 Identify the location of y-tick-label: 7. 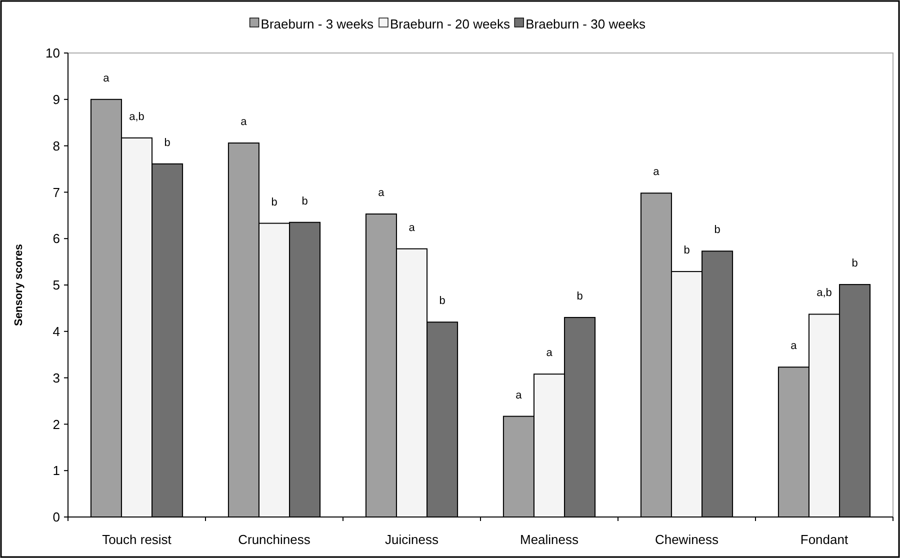
(56, 192).